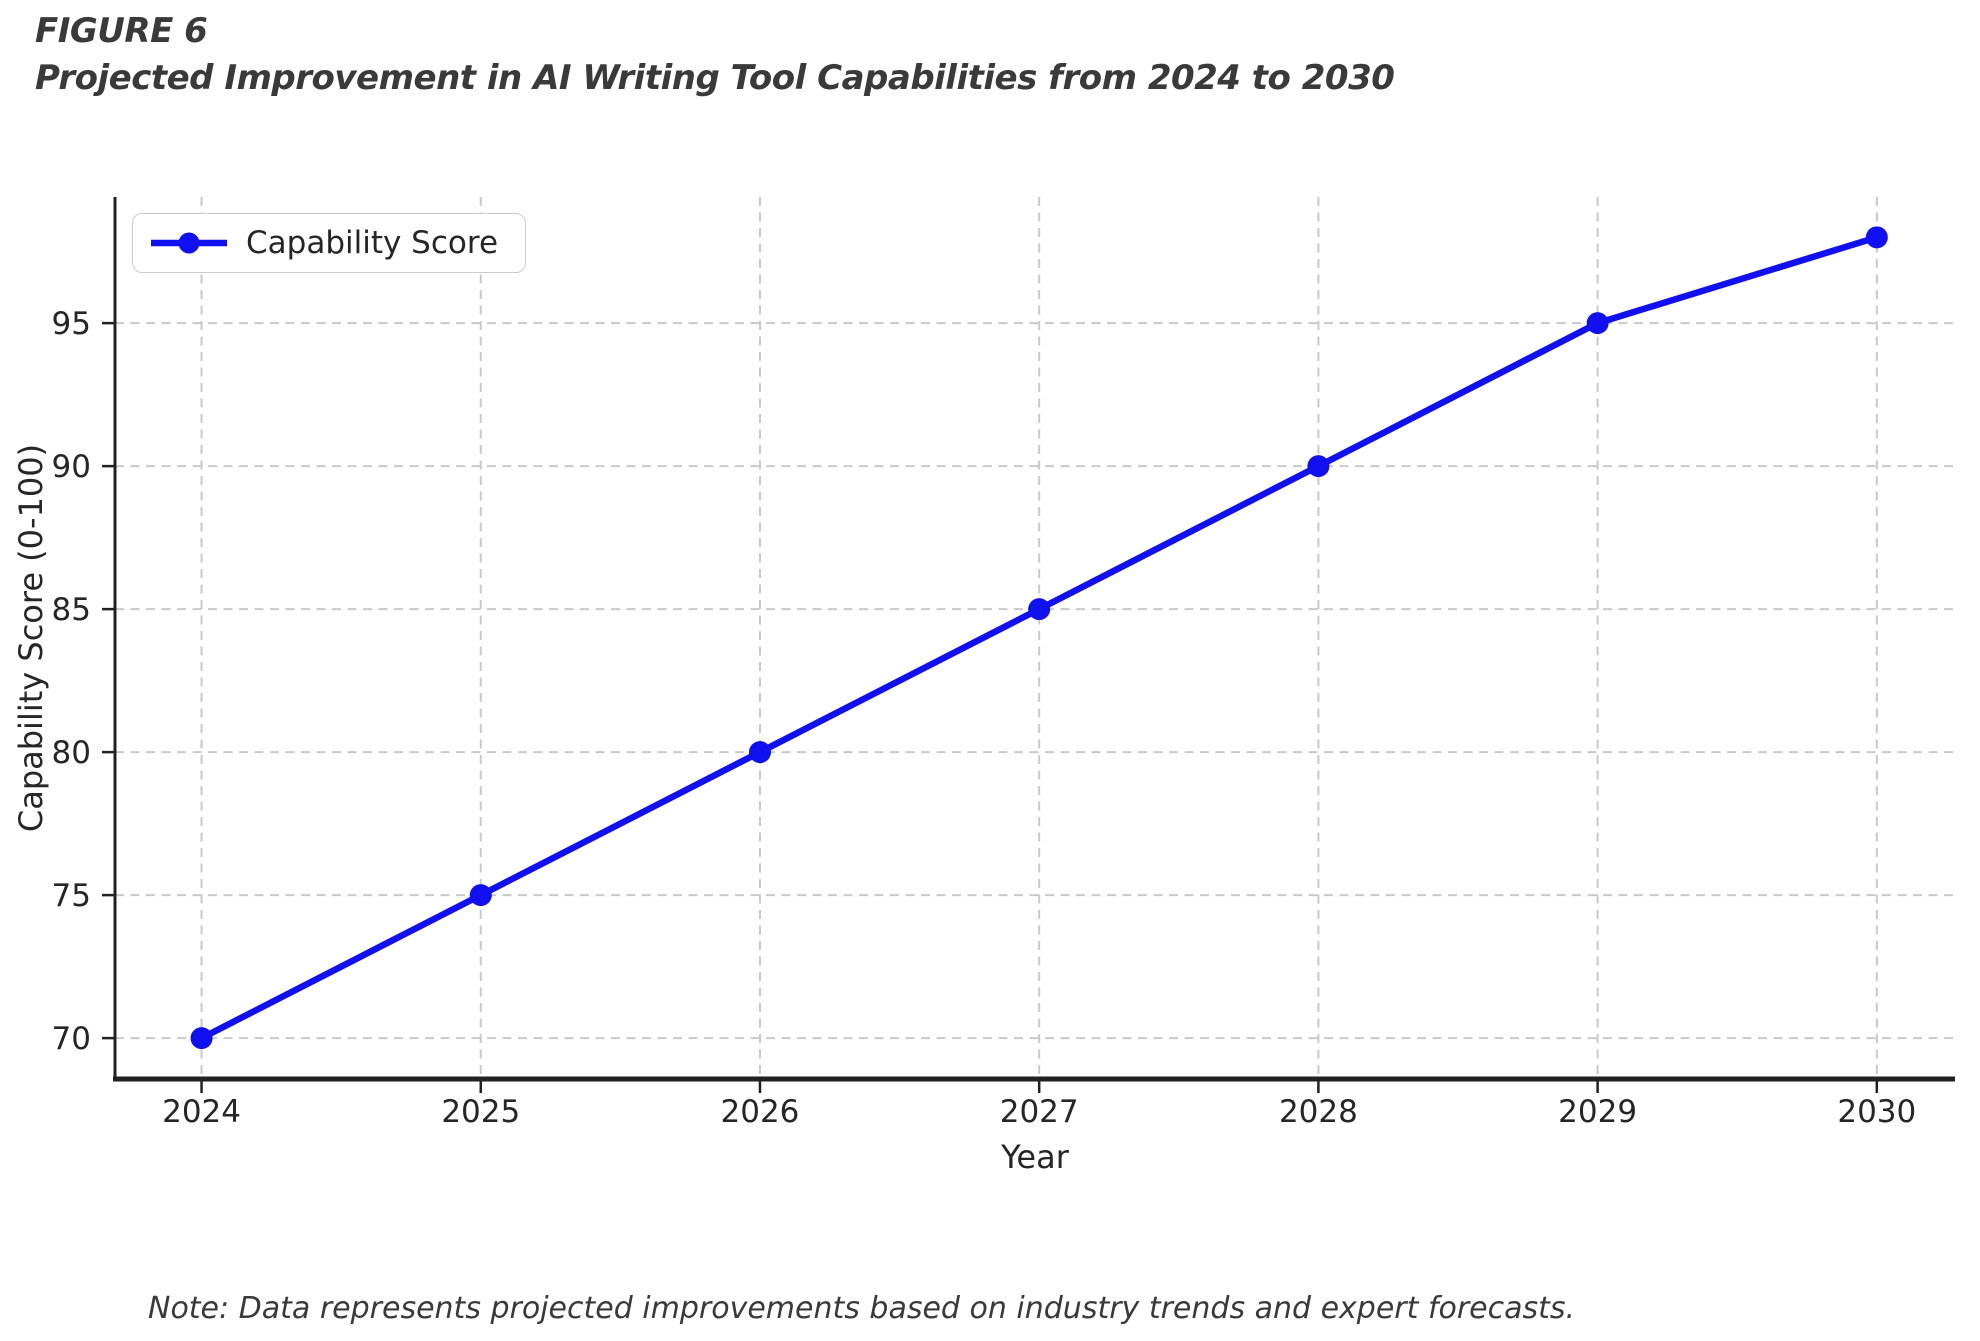  What do you see at coordinates (760, 1112) in the screenshot?
I see `x-tick-label: 2026` at bounding box center [760, 1112].